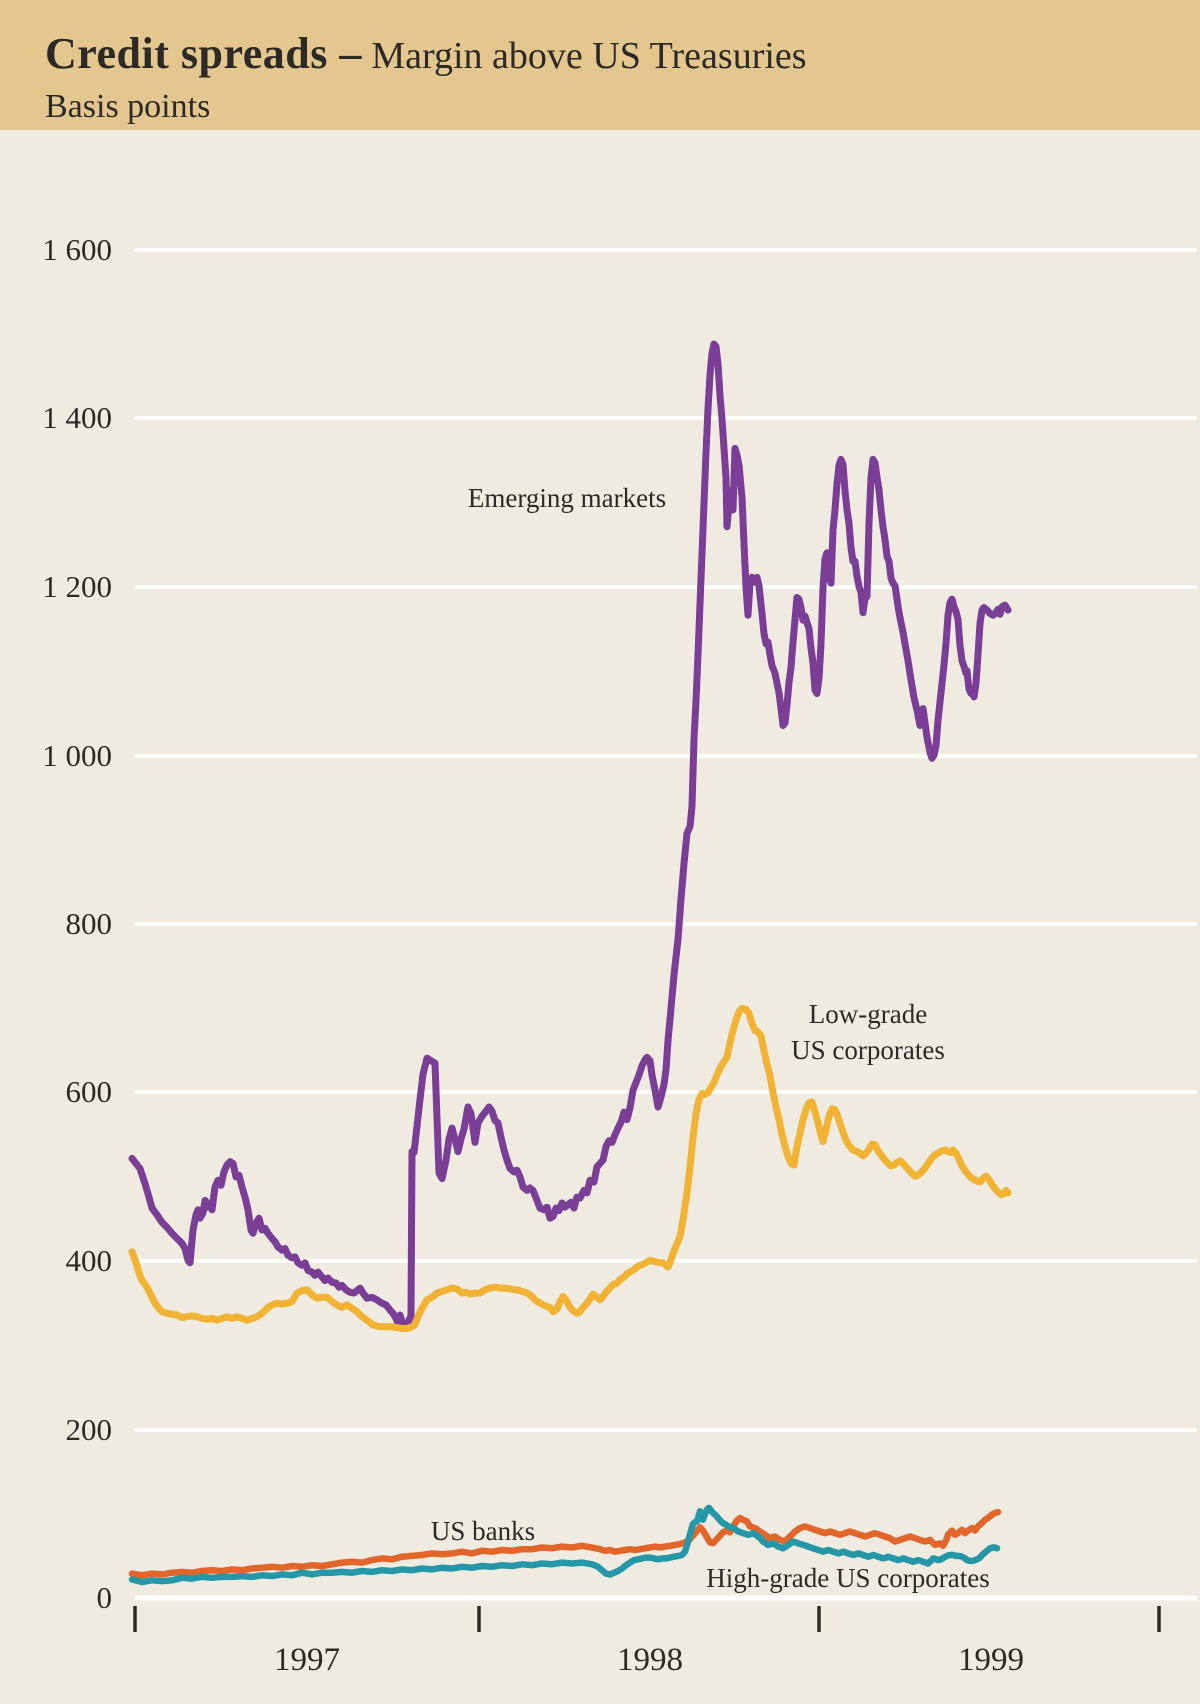 Image resolution: width=1200 pixels, height=1704 pixels. I want to click on label-emerging-markets-text: Emerging markets, so click(567, 498).